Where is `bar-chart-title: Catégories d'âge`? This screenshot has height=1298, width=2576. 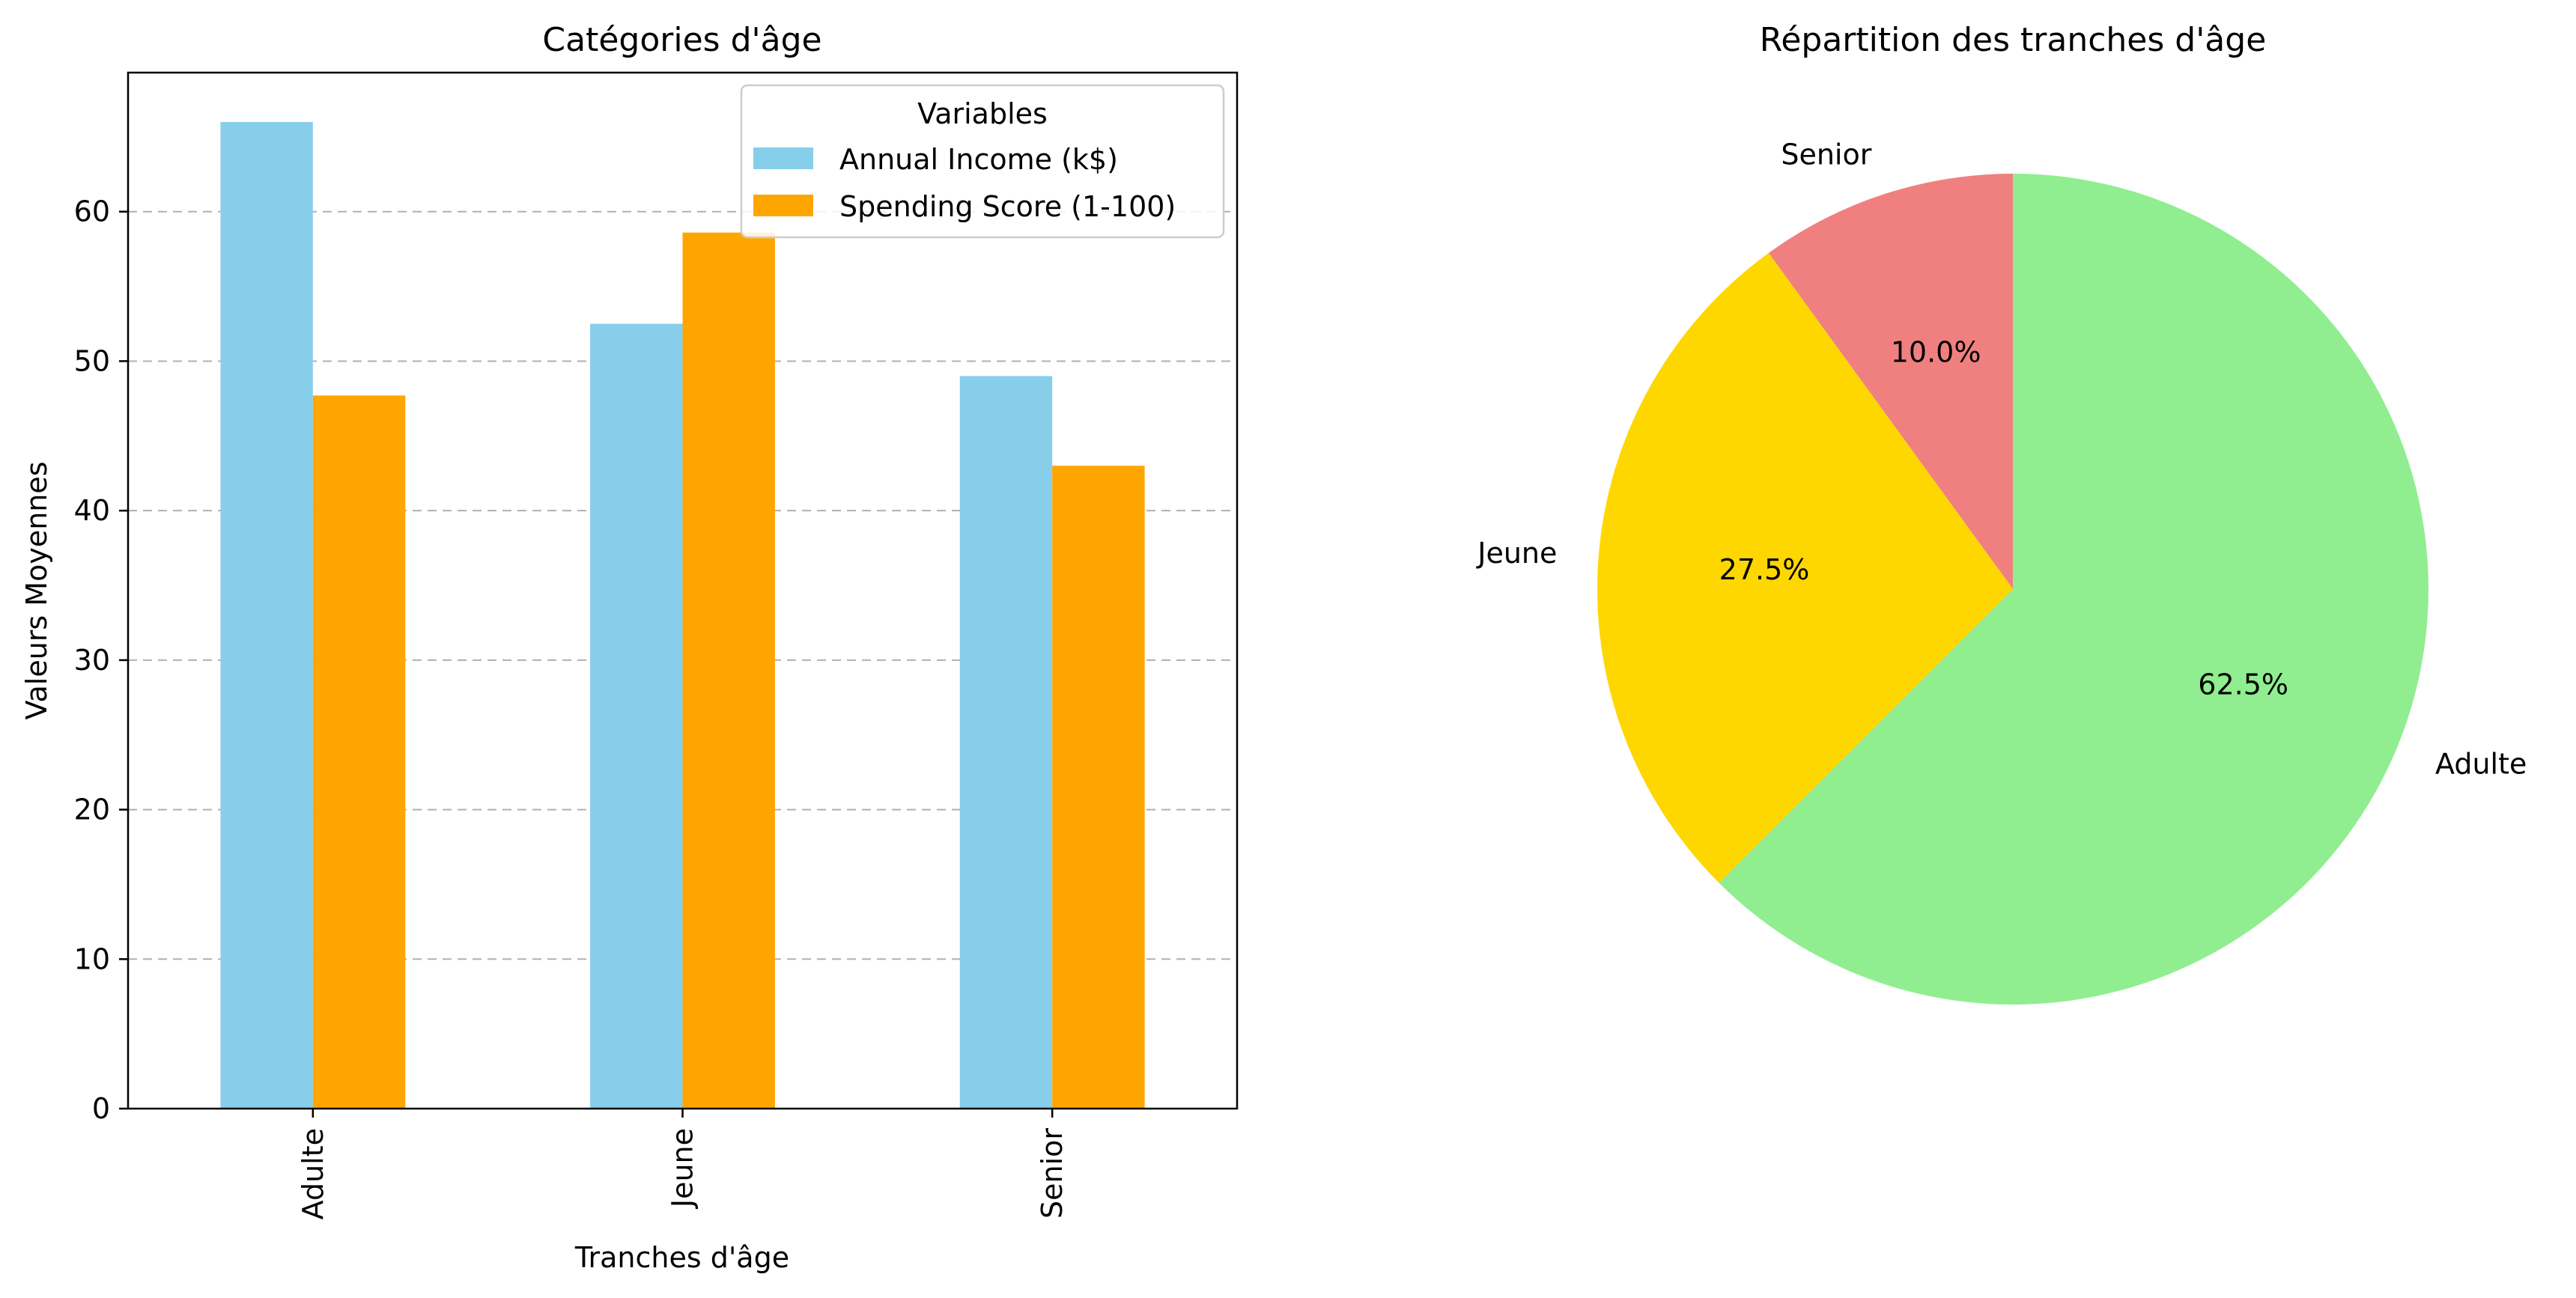
bar-chart-title: Catégories d'âge is located at coordinates (681, 40).